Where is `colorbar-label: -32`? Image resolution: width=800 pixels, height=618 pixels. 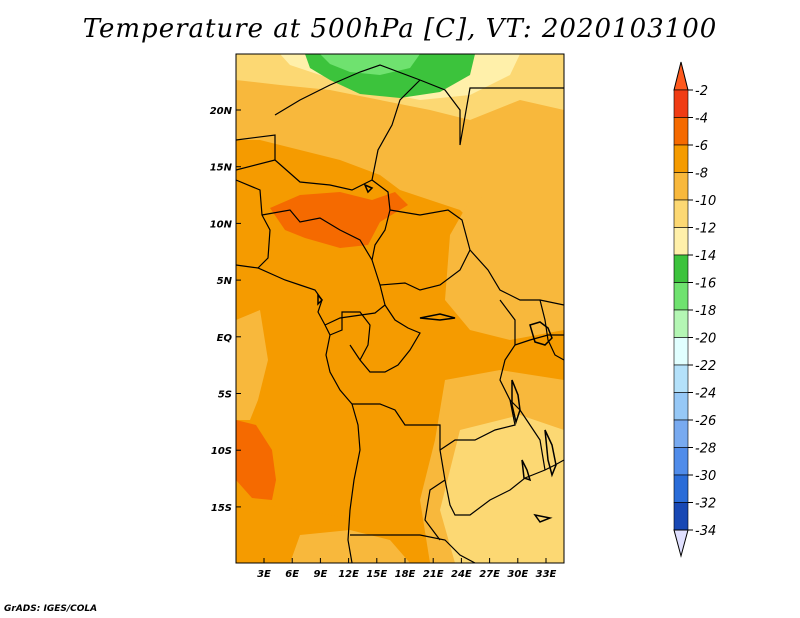 colorbar-label: -32 is located at coordinates (705, 504).